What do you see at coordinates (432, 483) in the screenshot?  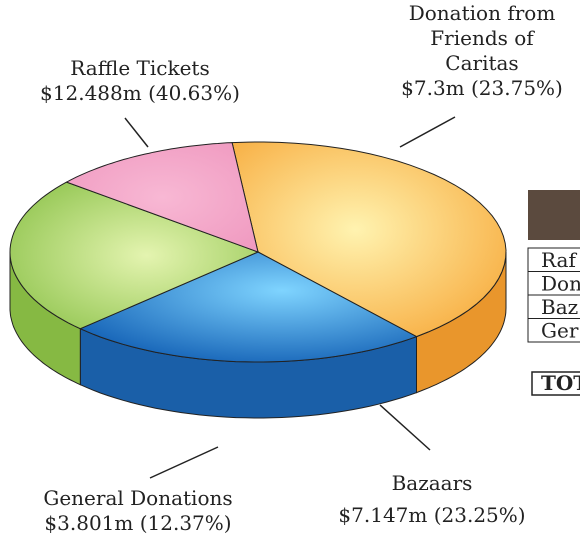 I see `slice-label: Bazaars` at bounding box center [432, 483].